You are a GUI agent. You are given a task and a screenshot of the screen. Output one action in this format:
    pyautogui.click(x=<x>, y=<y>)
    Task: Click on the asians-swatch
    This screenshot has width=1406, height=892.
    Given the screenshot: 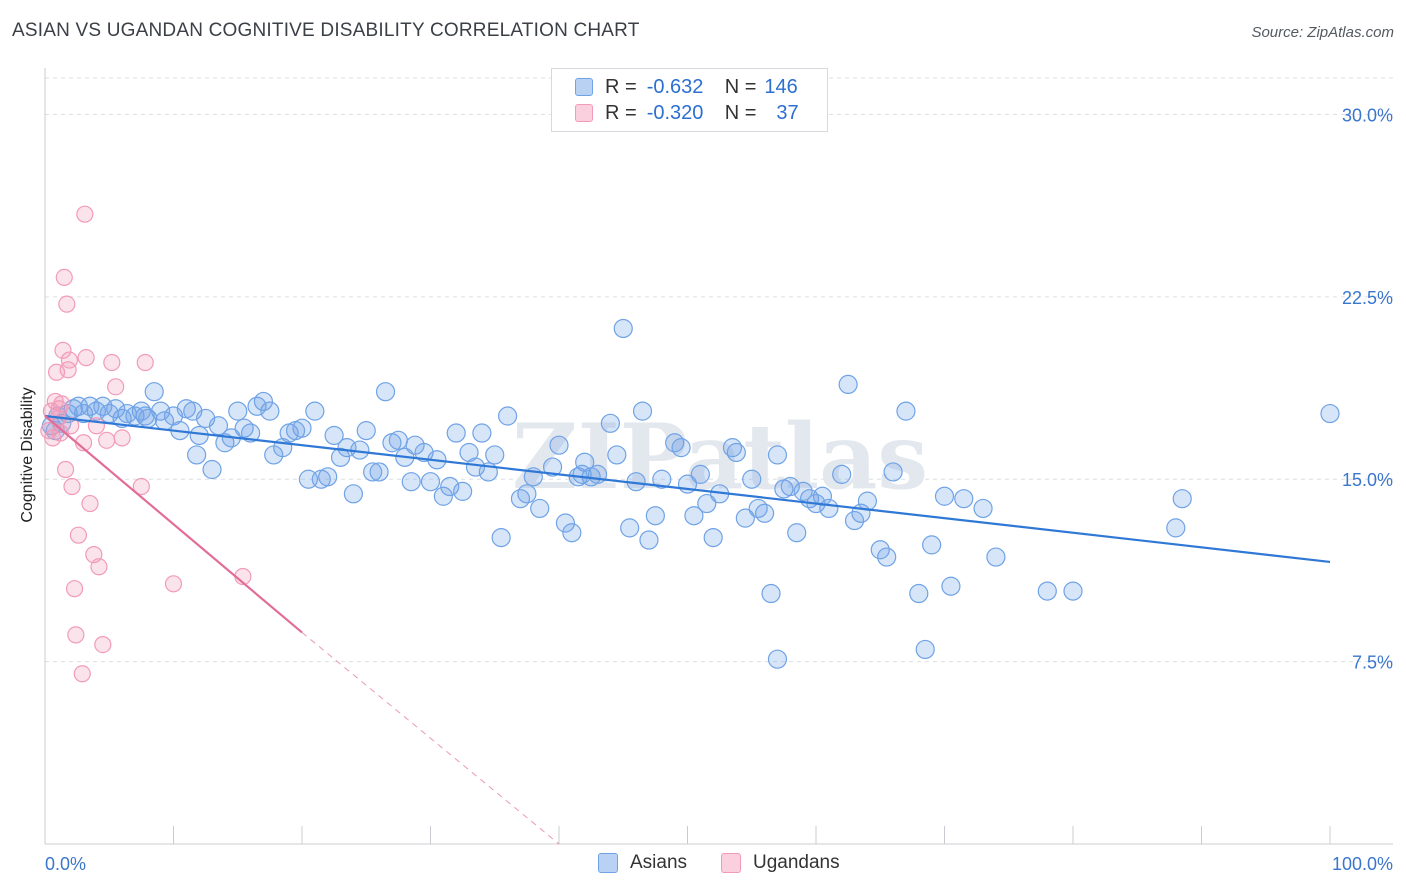 What is the action you would take?
    pyautogui.click(x=584, y=87)
    